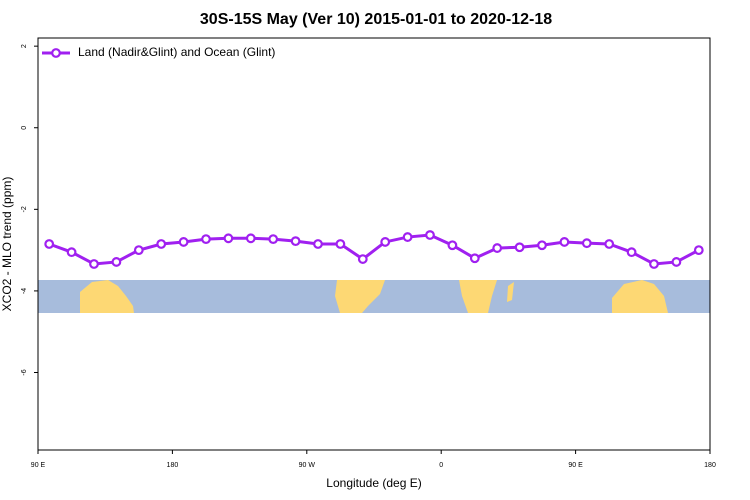 This screenshot has height=500, width=750. Describe the element at coordinates (176, 52) in the screenshot. I see `legend-label: Land (Nadir&Glint) and Ocean (Glint)` at that location.